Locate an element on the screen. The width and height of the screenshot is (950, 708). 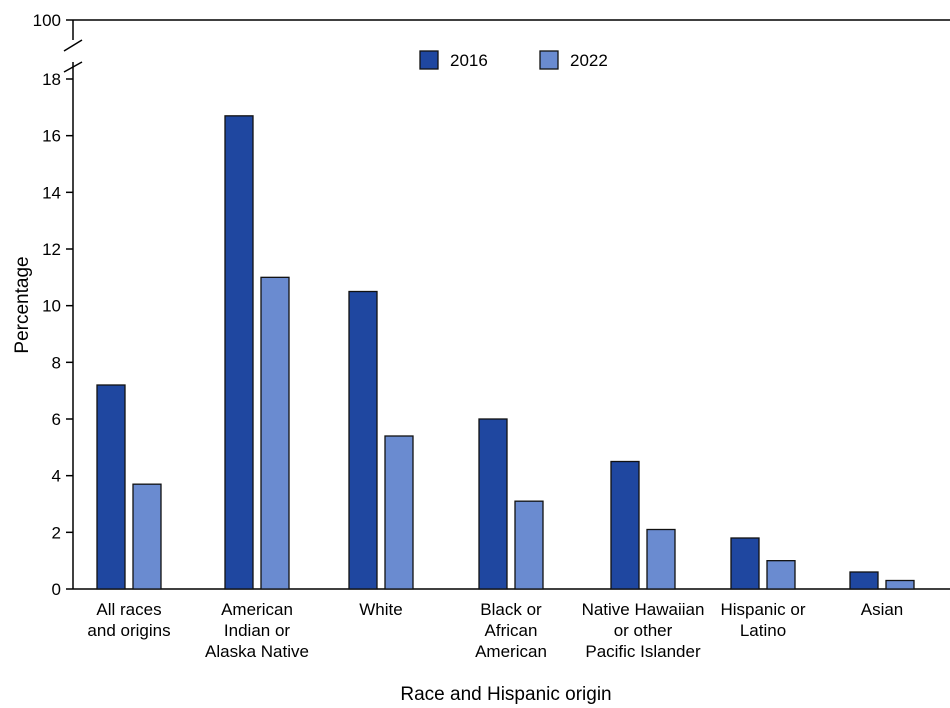
y-tick-label: 100 is located at coordinates (47, 20).